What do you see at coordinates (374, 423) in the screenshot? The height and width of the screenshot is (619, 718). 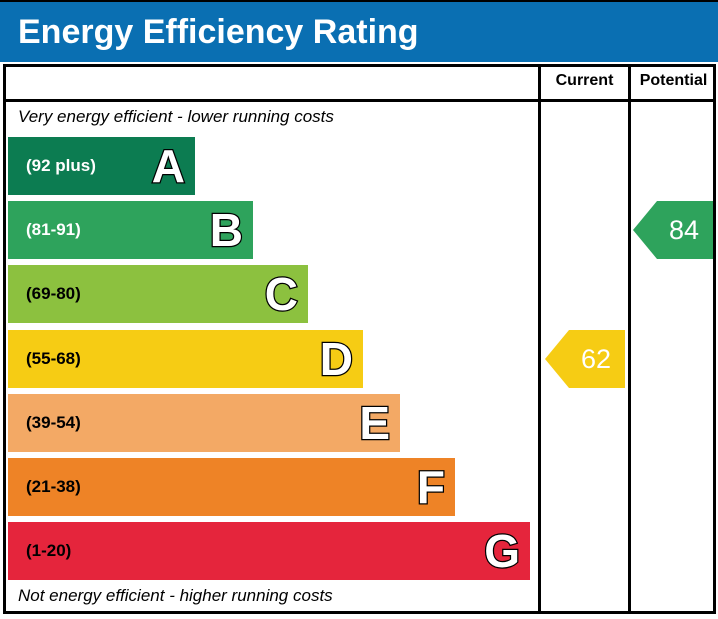 I see `band-letter: E` at bounding box center [374, 423].